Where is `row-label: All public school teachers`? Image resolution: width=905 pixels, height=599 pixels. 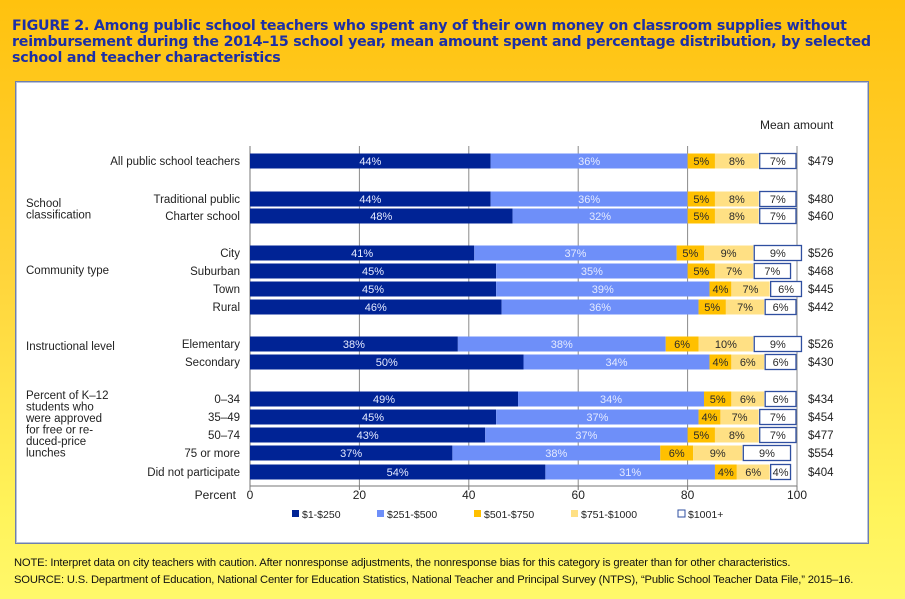
row-label: All public school teachers is located at coordinates (175, 162).